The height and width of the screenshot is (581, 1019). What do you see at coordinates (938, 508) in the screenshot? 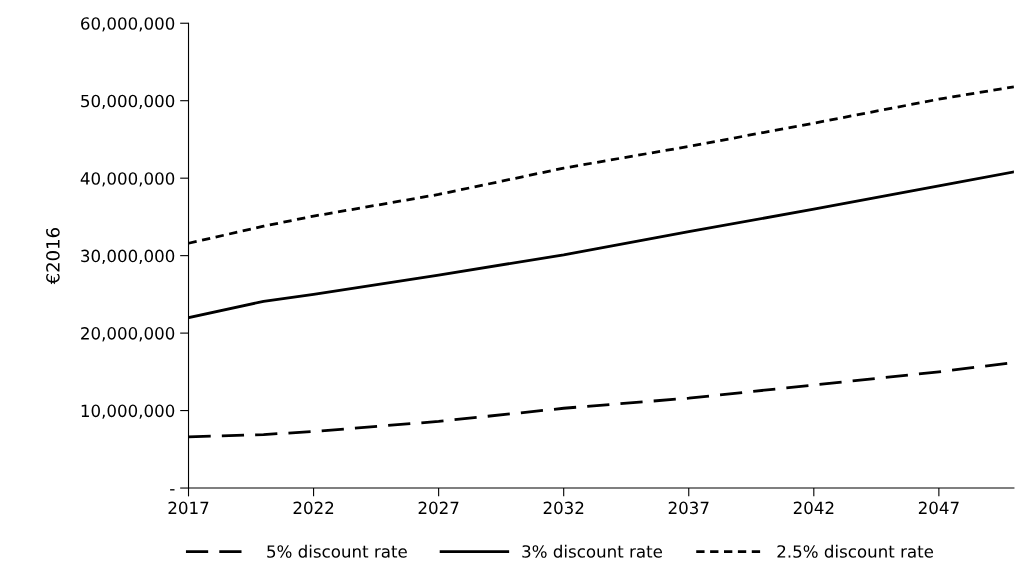
I see `x-tick-label: 2047` at bounding box center [938, 508].